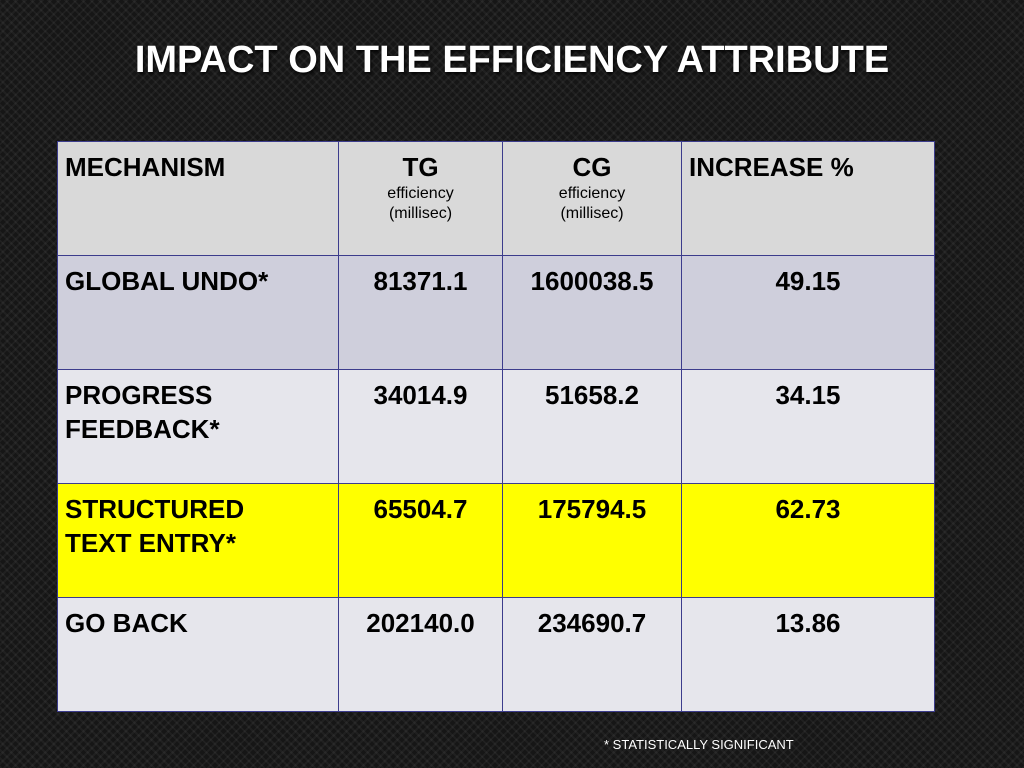 This screenshot has width=1024, height=768. What do you see at coordinates (808, 198) in the screenshot?
I see `header-increase: INCREASE %` at bounding box center [808, 198].